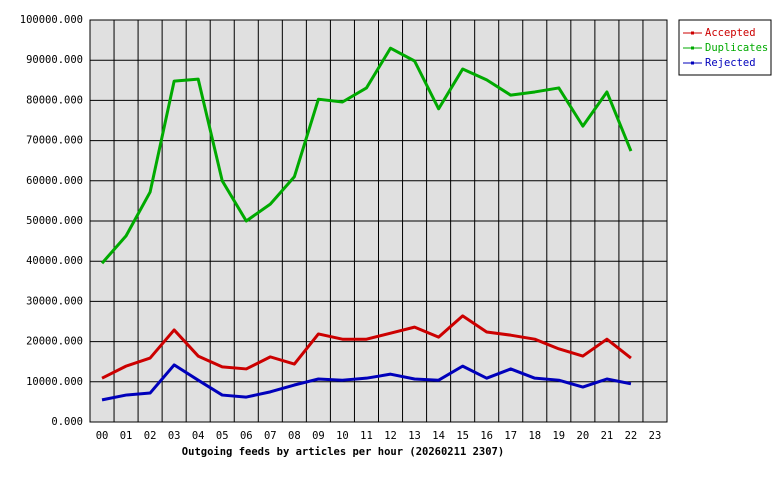  I want to click on x-tick-label: 17, so click(510, 436).